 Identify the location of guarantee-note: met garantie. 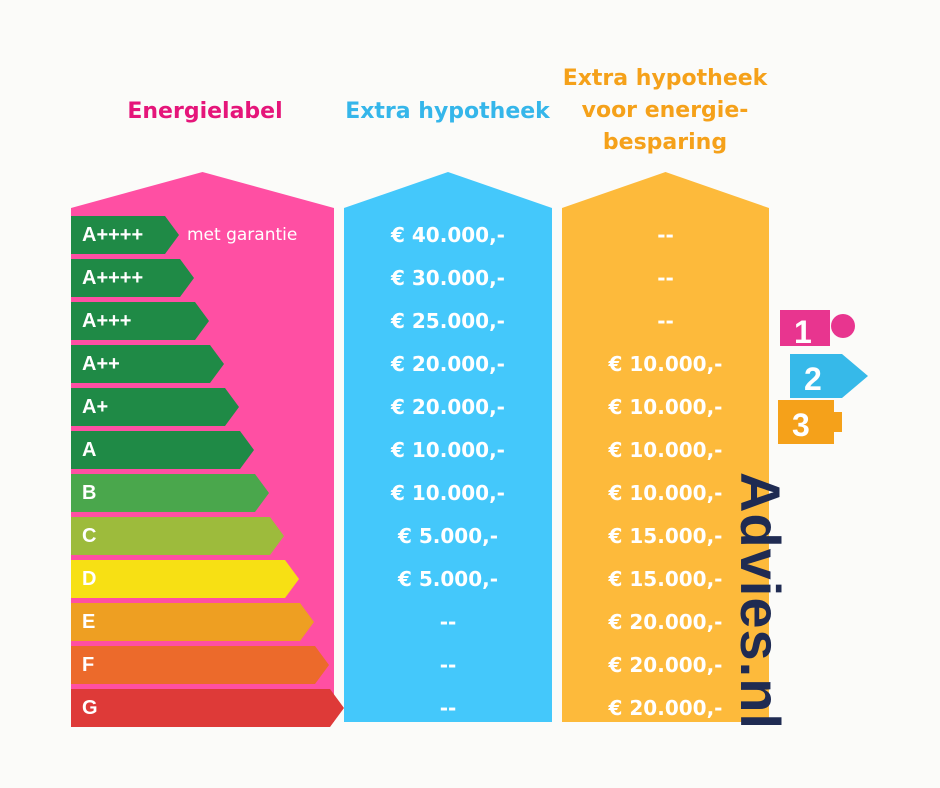
(242, 235).